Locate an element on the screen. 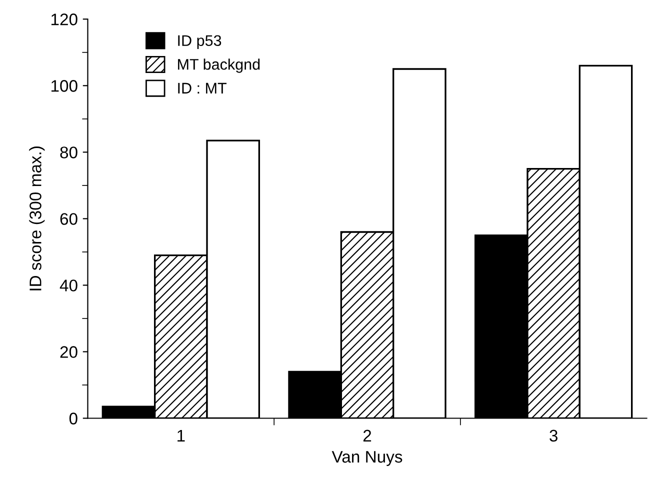 Image resolution: width=650 pixels, height=478 pixels. x-tick-label: 1 is located at coordinates (181, 436).